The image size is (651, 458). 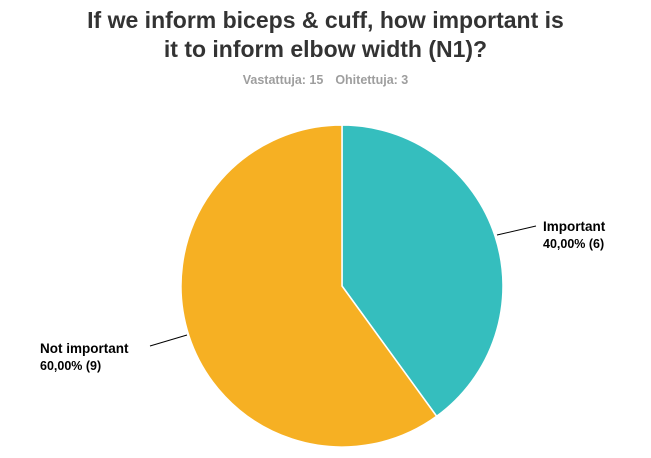 What do you see at coordinates (325, 49) in the screenshot?
I see `chart-title-line-2: it to inform elbow width (N1)?` at bounding box center [325, 49].